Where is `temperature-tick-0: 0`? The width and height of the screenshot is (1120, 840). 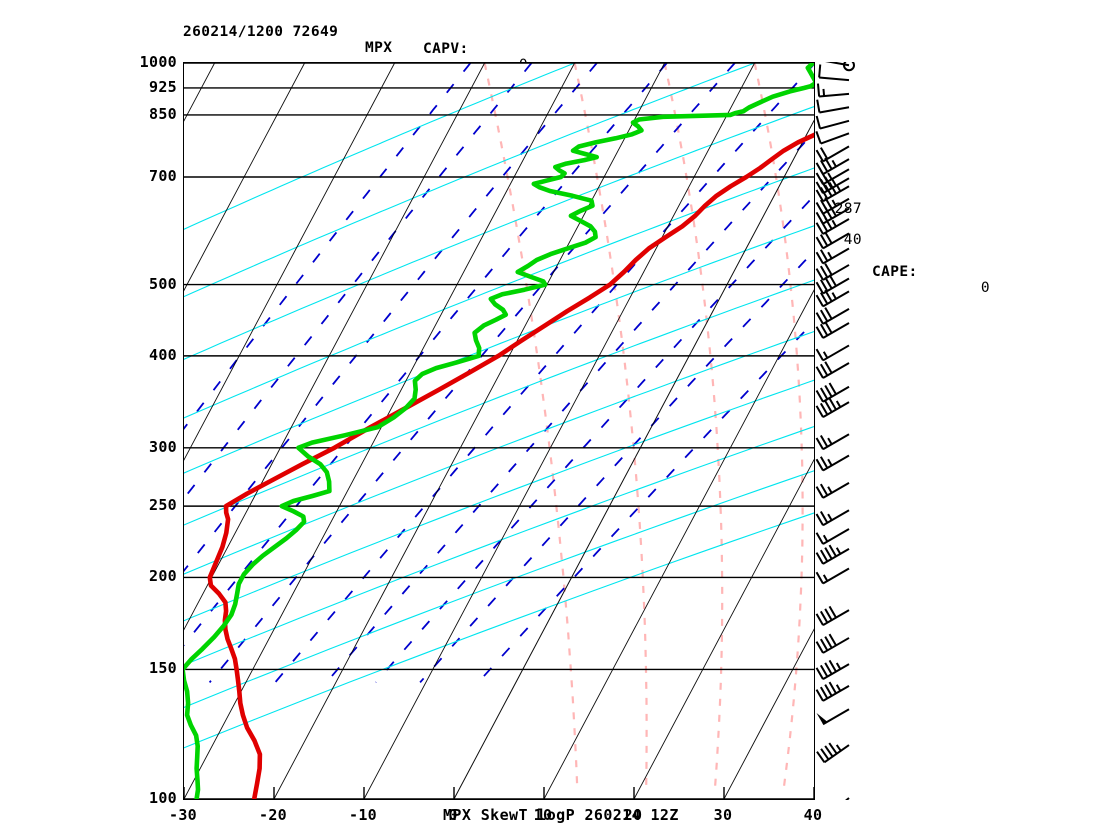 temperature-tick-0: 0 is located at coordinates (453, 815).